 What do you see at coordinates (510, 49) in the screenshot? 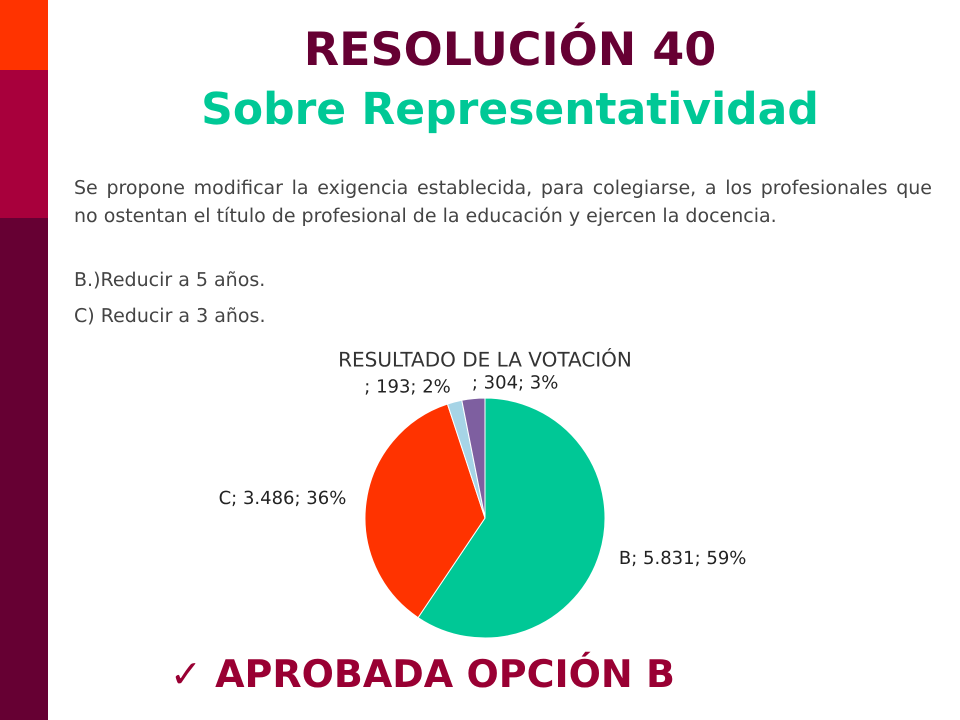
I see `chart-title: RESOLUCIÓN 40` at bounding box center [510, 49].